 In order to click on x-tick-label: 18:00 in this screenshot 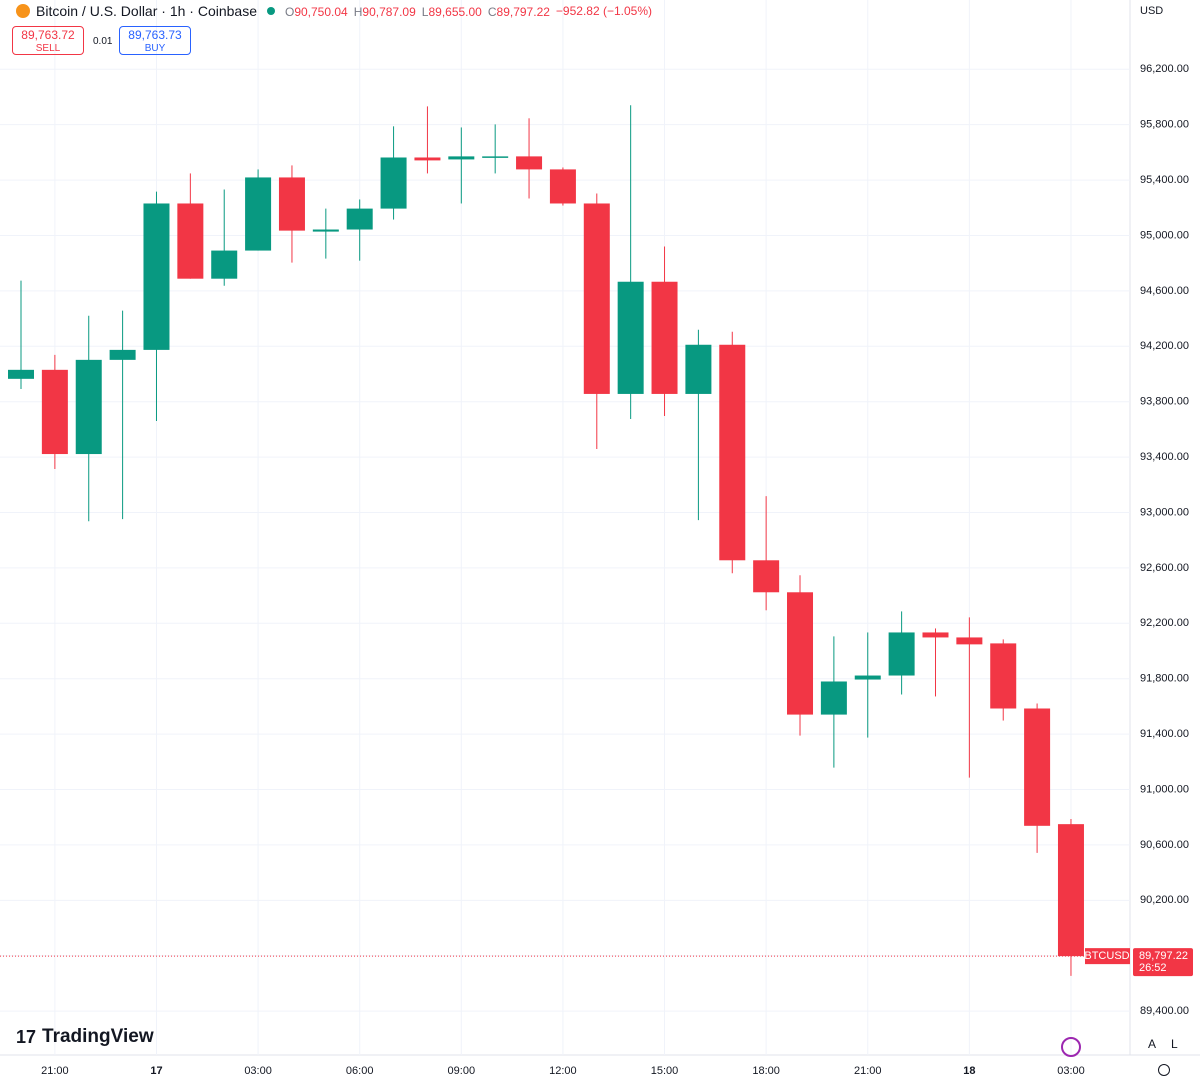, I will do `click(766, 1071)`.